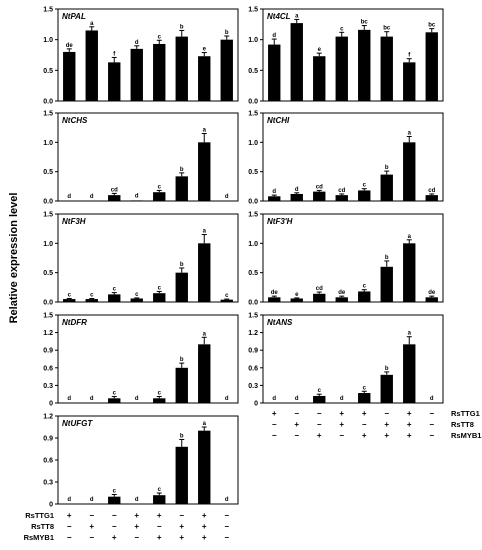 Image resolution: width=482 pixels, height=550 pixels. I want to click on panel-title: NtPAL, so click(74, 16).